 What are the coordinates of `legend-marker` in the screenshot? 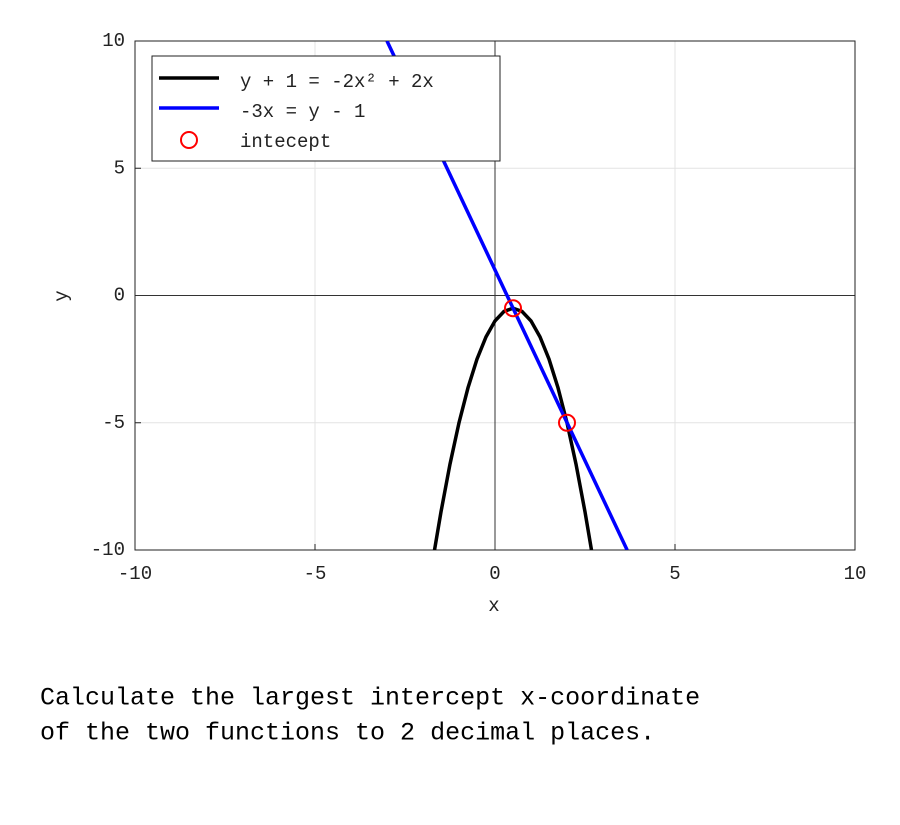 It's located at (189, 140).